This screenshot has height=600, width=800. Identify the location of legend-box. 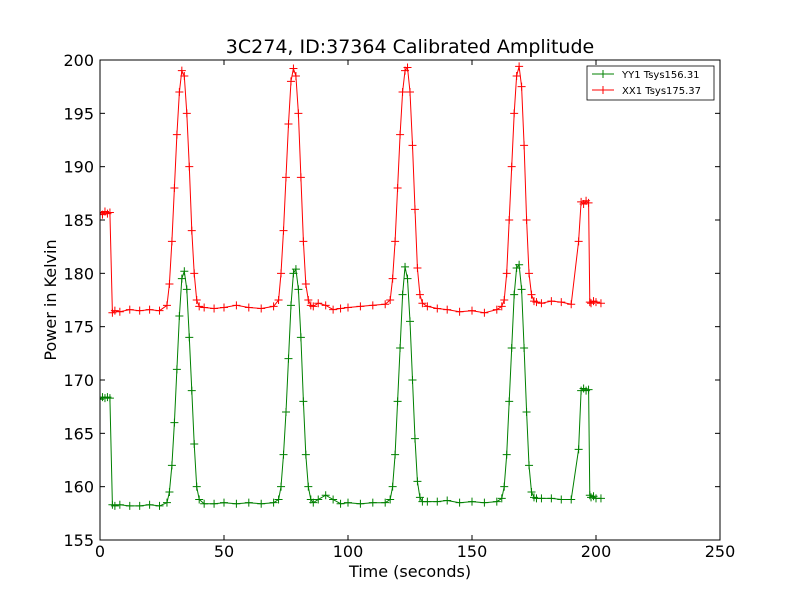
(650, 83).